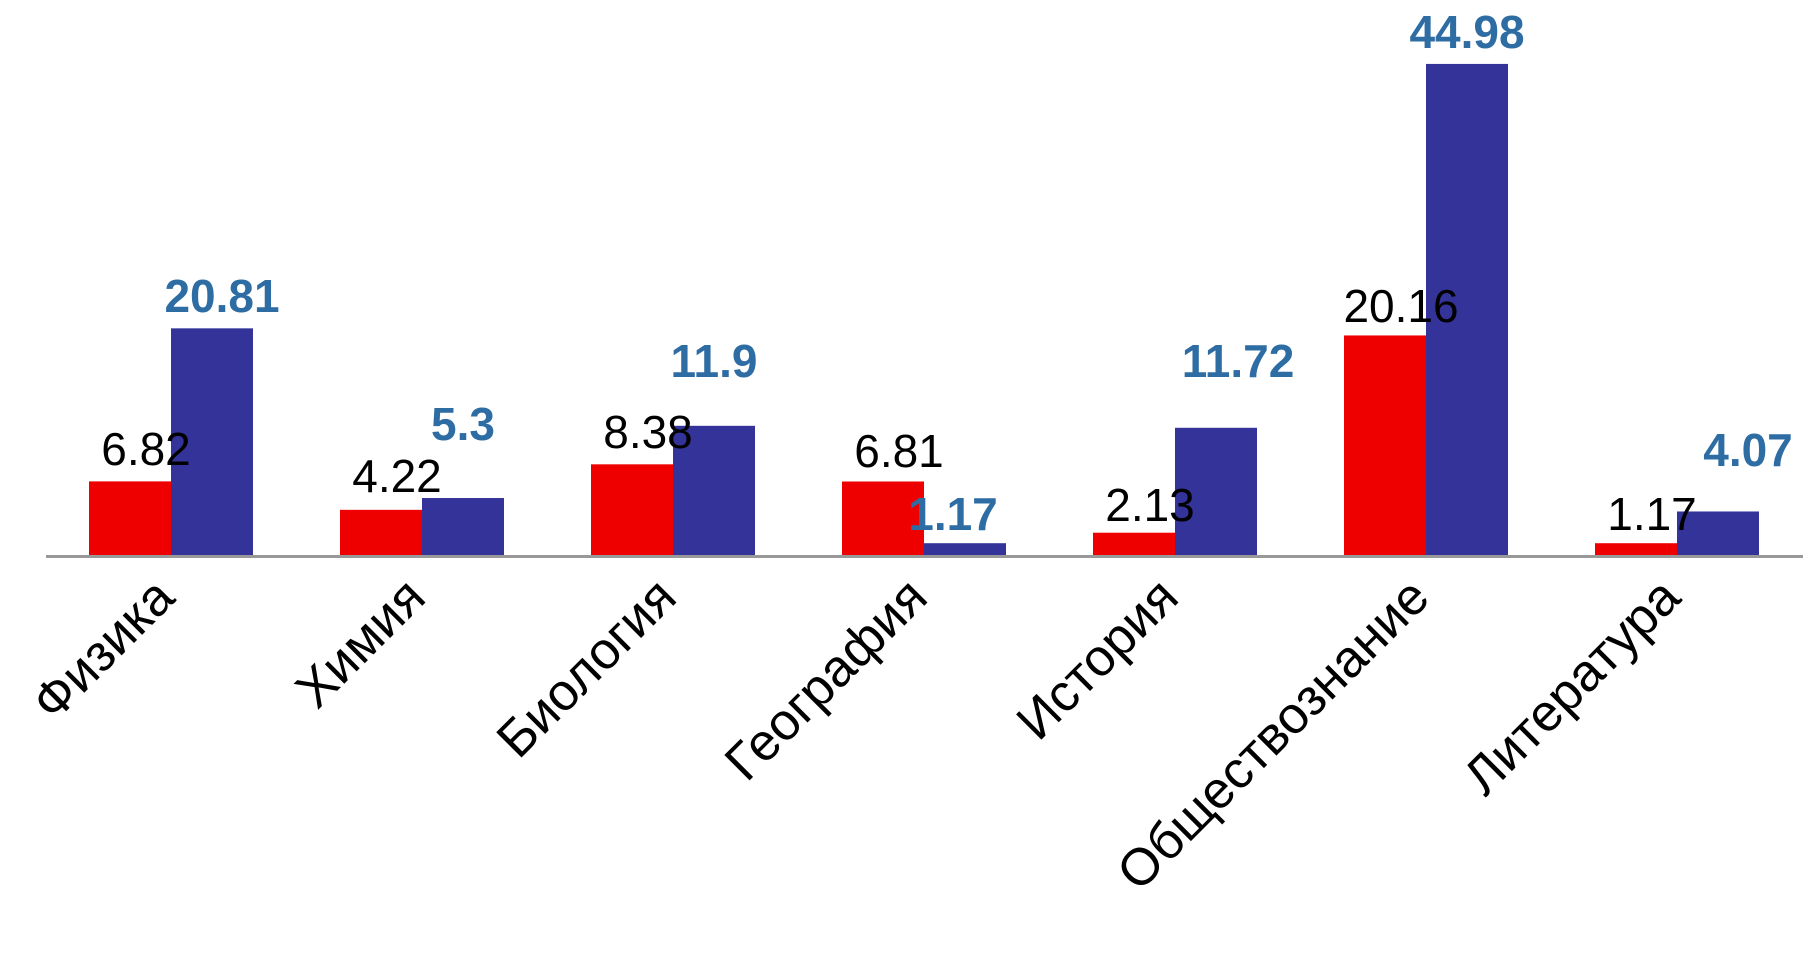 The height and width of the screenshot is (977, 1803). Describe the element at coordinates (826, 679) in the screenshot. I see `category-label-4: География` at that location.